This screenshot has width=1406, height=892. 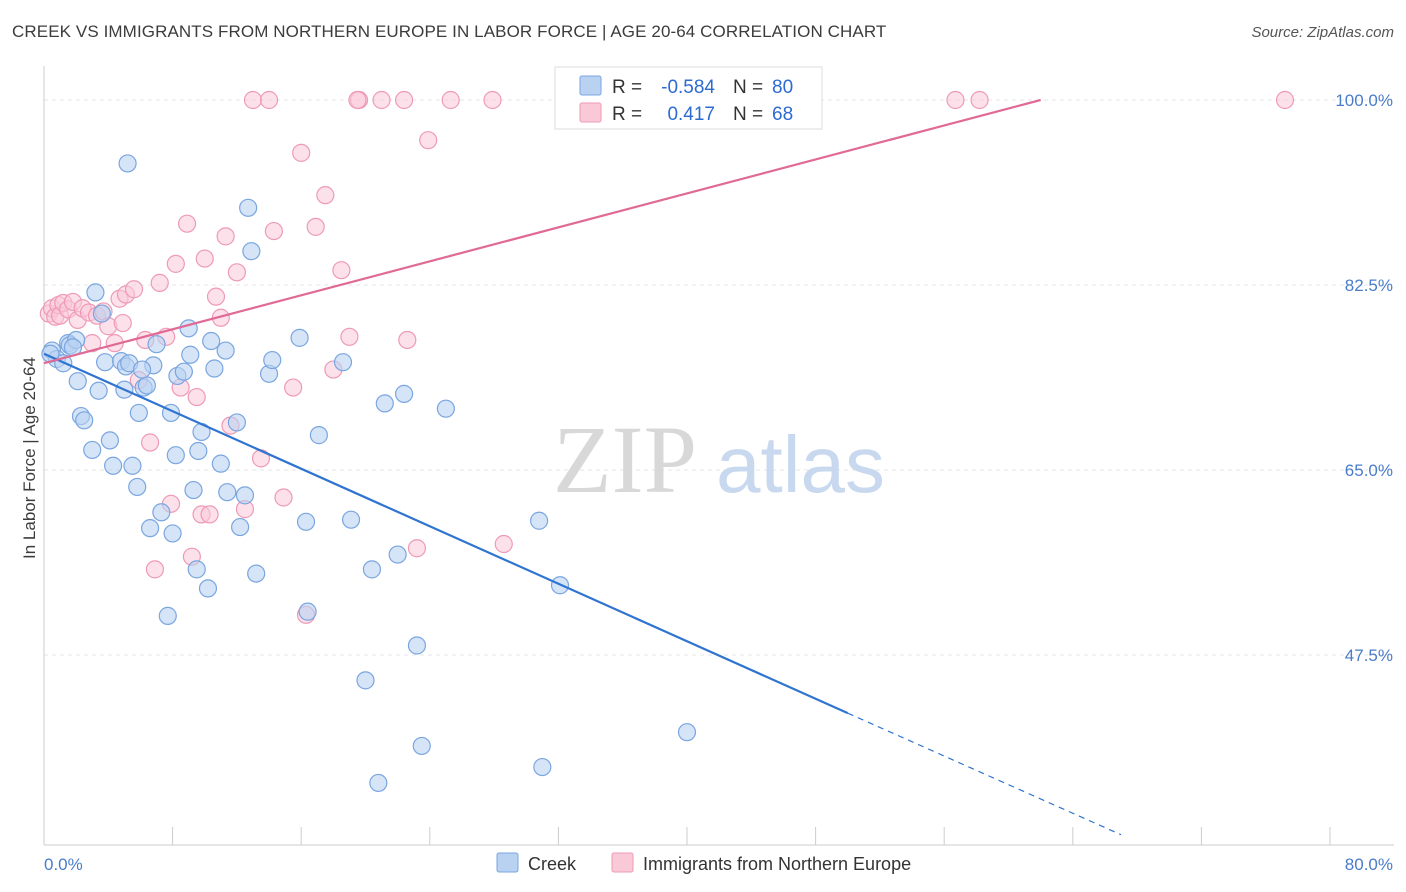 I want to click on x-tick-label: 0.0%, so click(x=63, y=864).